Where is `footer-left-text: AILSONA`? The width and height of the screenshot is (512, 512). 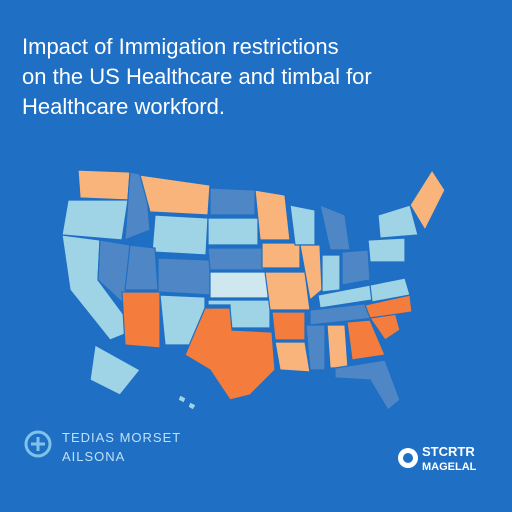
footer-left-text: AILSONA is located at coordinates (93, 456).